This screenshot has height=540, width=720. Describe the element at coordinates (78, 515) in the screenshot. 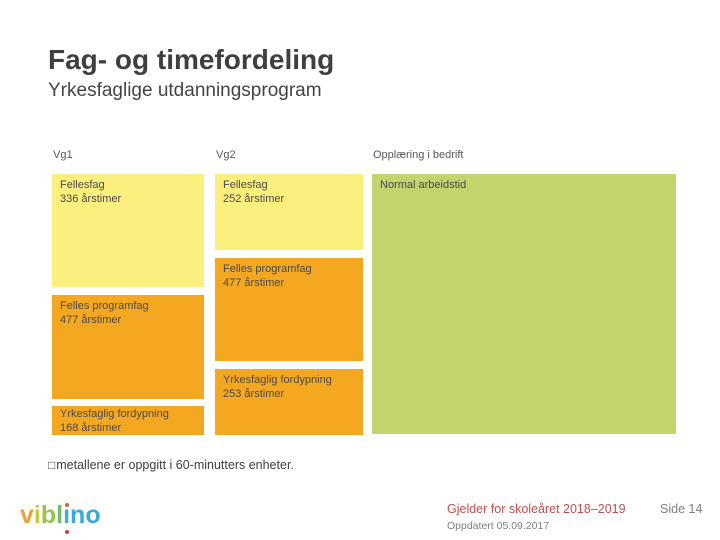

I see `logo-letter: n` at that location.